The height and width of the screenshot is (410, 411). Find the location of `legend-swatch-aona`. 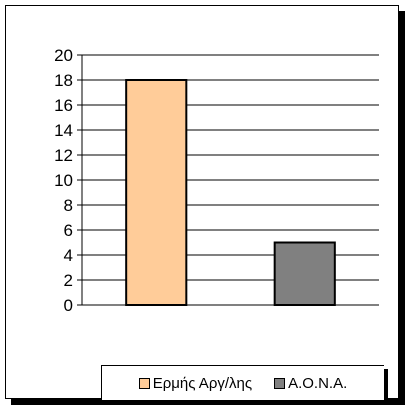

legend-swatch-aona is located at coordinates (280, 383).